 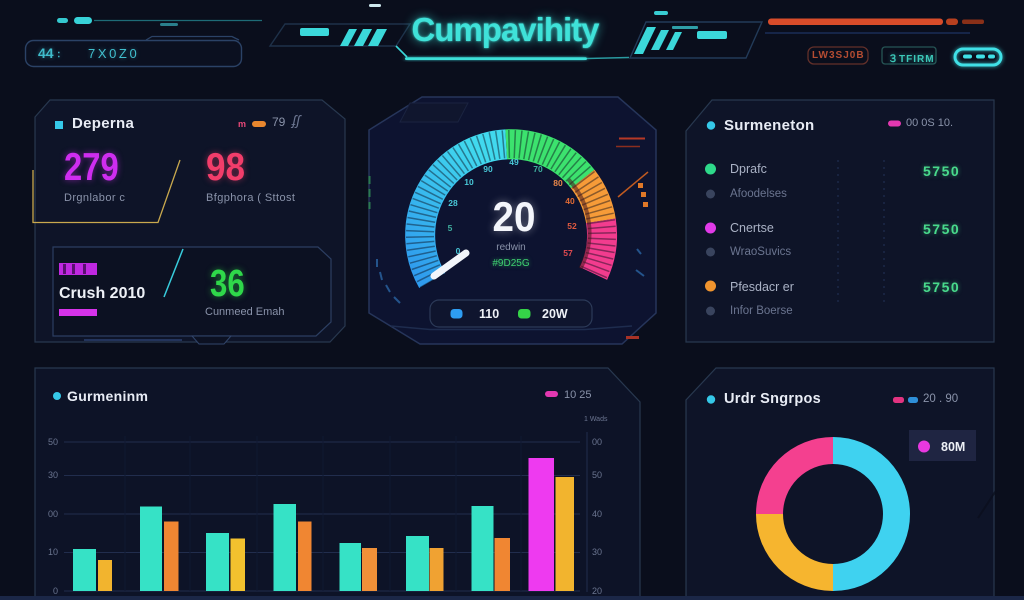 What do you see at coordinates (558, 183) in the screenshot?
I see `svg-text: 80` at bounding box center [558, 183].